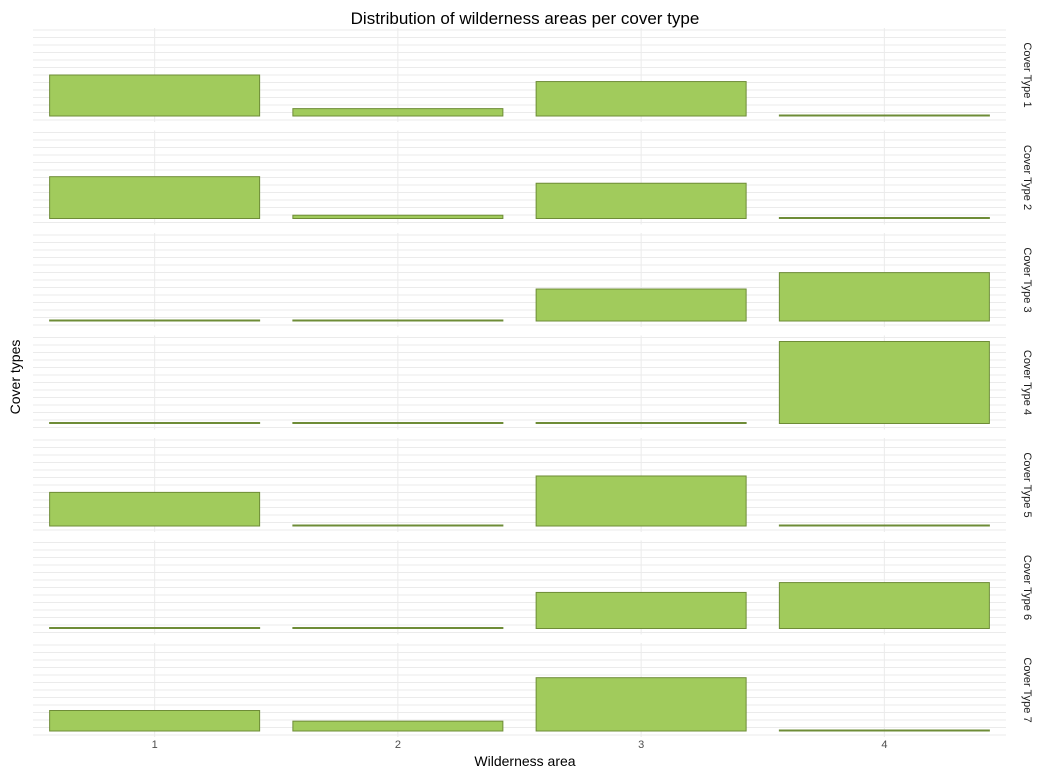 This screenshot has width=1049, height=773. What do you see at coordinates (533, 280) in the screenshot?
I see `facet-panel: Cover Type 3` at bounding box center [533, 280].